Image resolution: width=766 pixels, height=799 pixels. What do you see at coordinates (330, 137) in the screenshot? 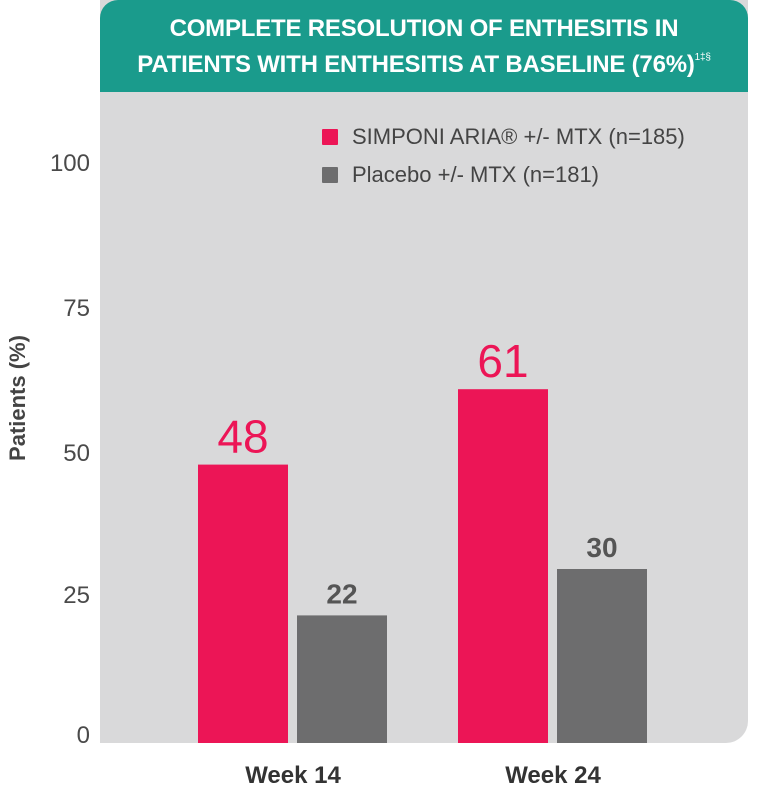
I see `legend-swatch-simponi` at bounding box center [330, 137].